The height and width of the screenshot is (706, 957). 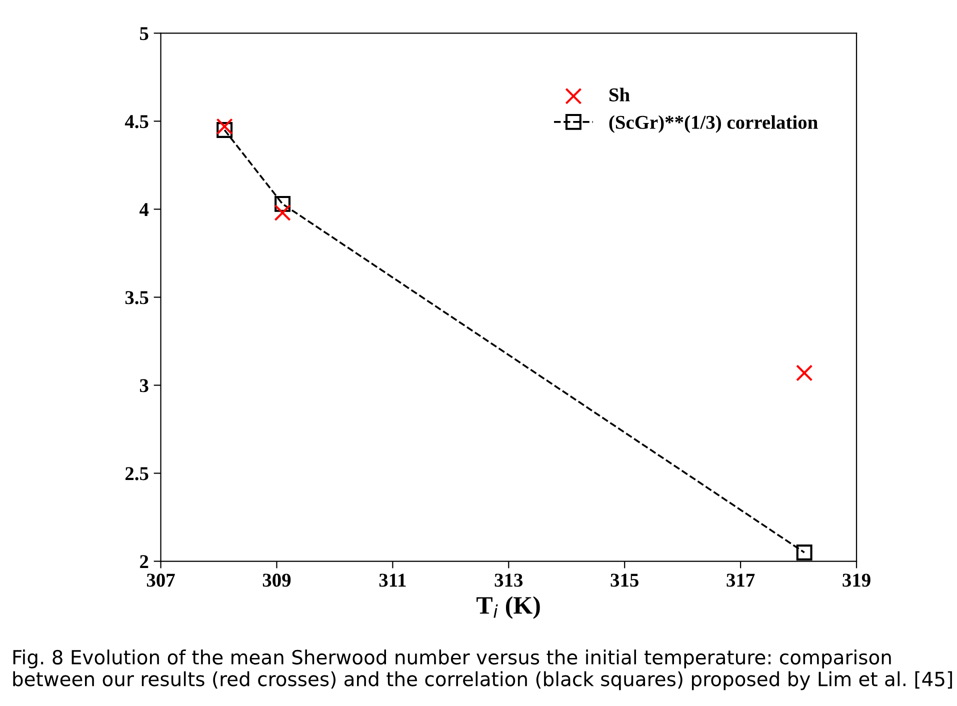 I want to click on x-tick-label: 309, so click(x=276, y=580).